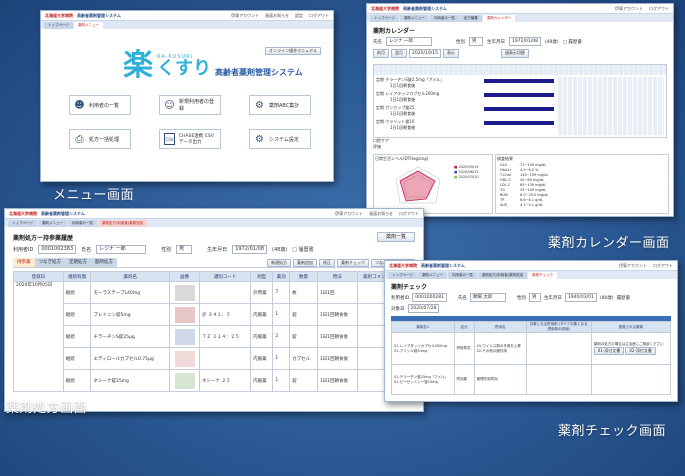  Describe the element at coordinates (450, 53) in the screenshot. I see `show-button: 表示` at that location.